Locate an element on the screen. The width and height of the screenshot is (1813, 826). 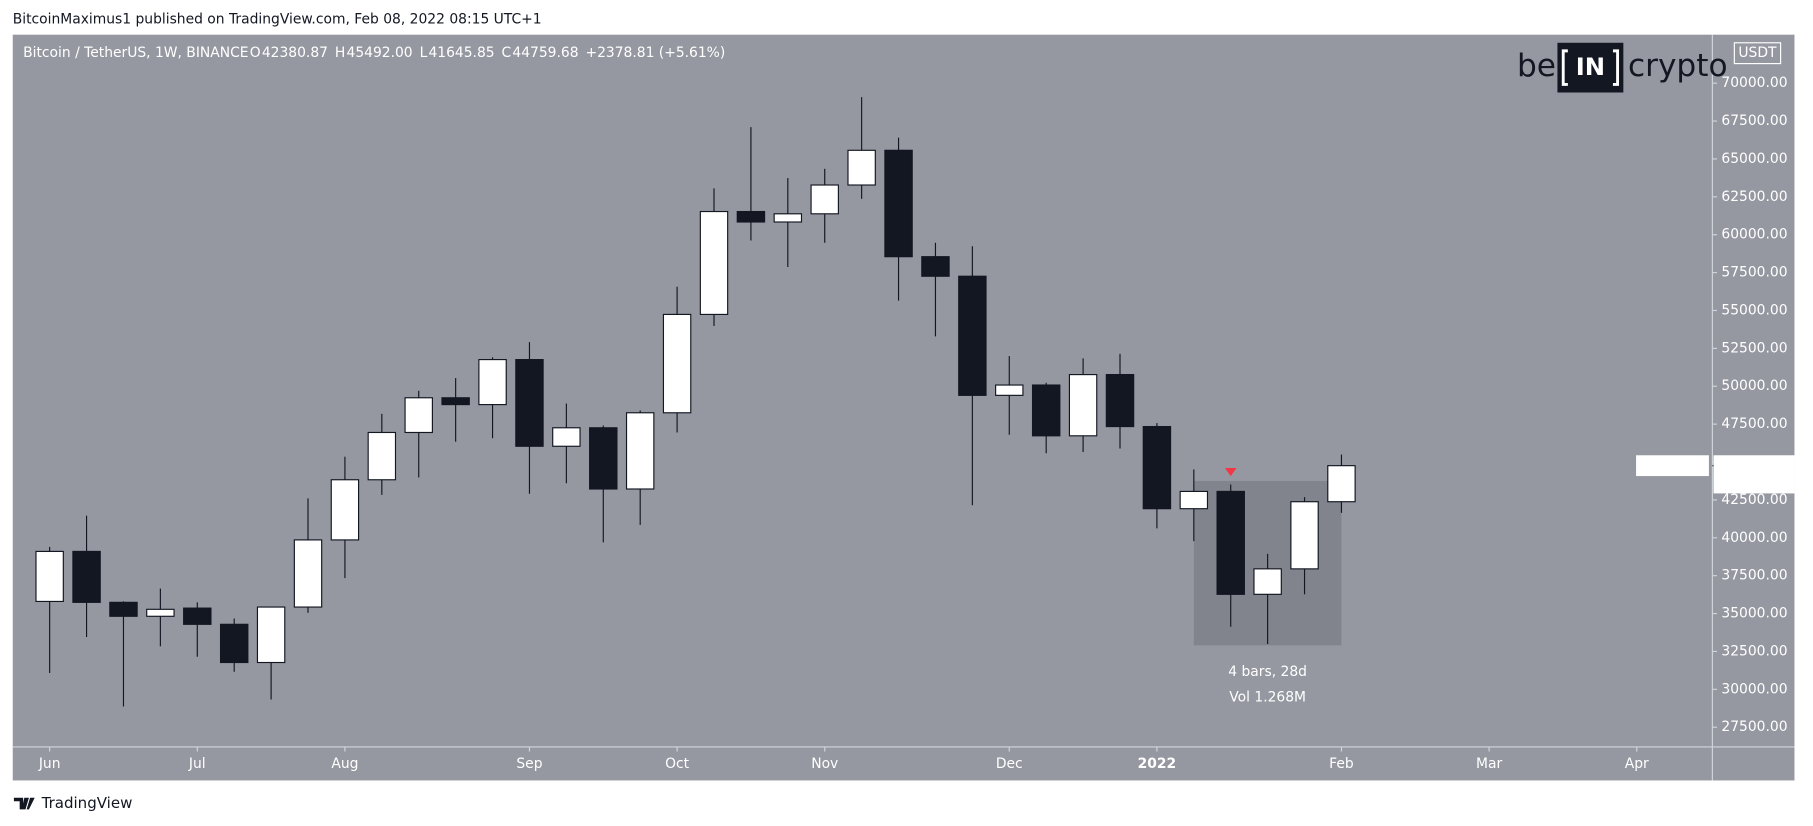
x-tick-label: Aug is located at coordinates (344, 764).